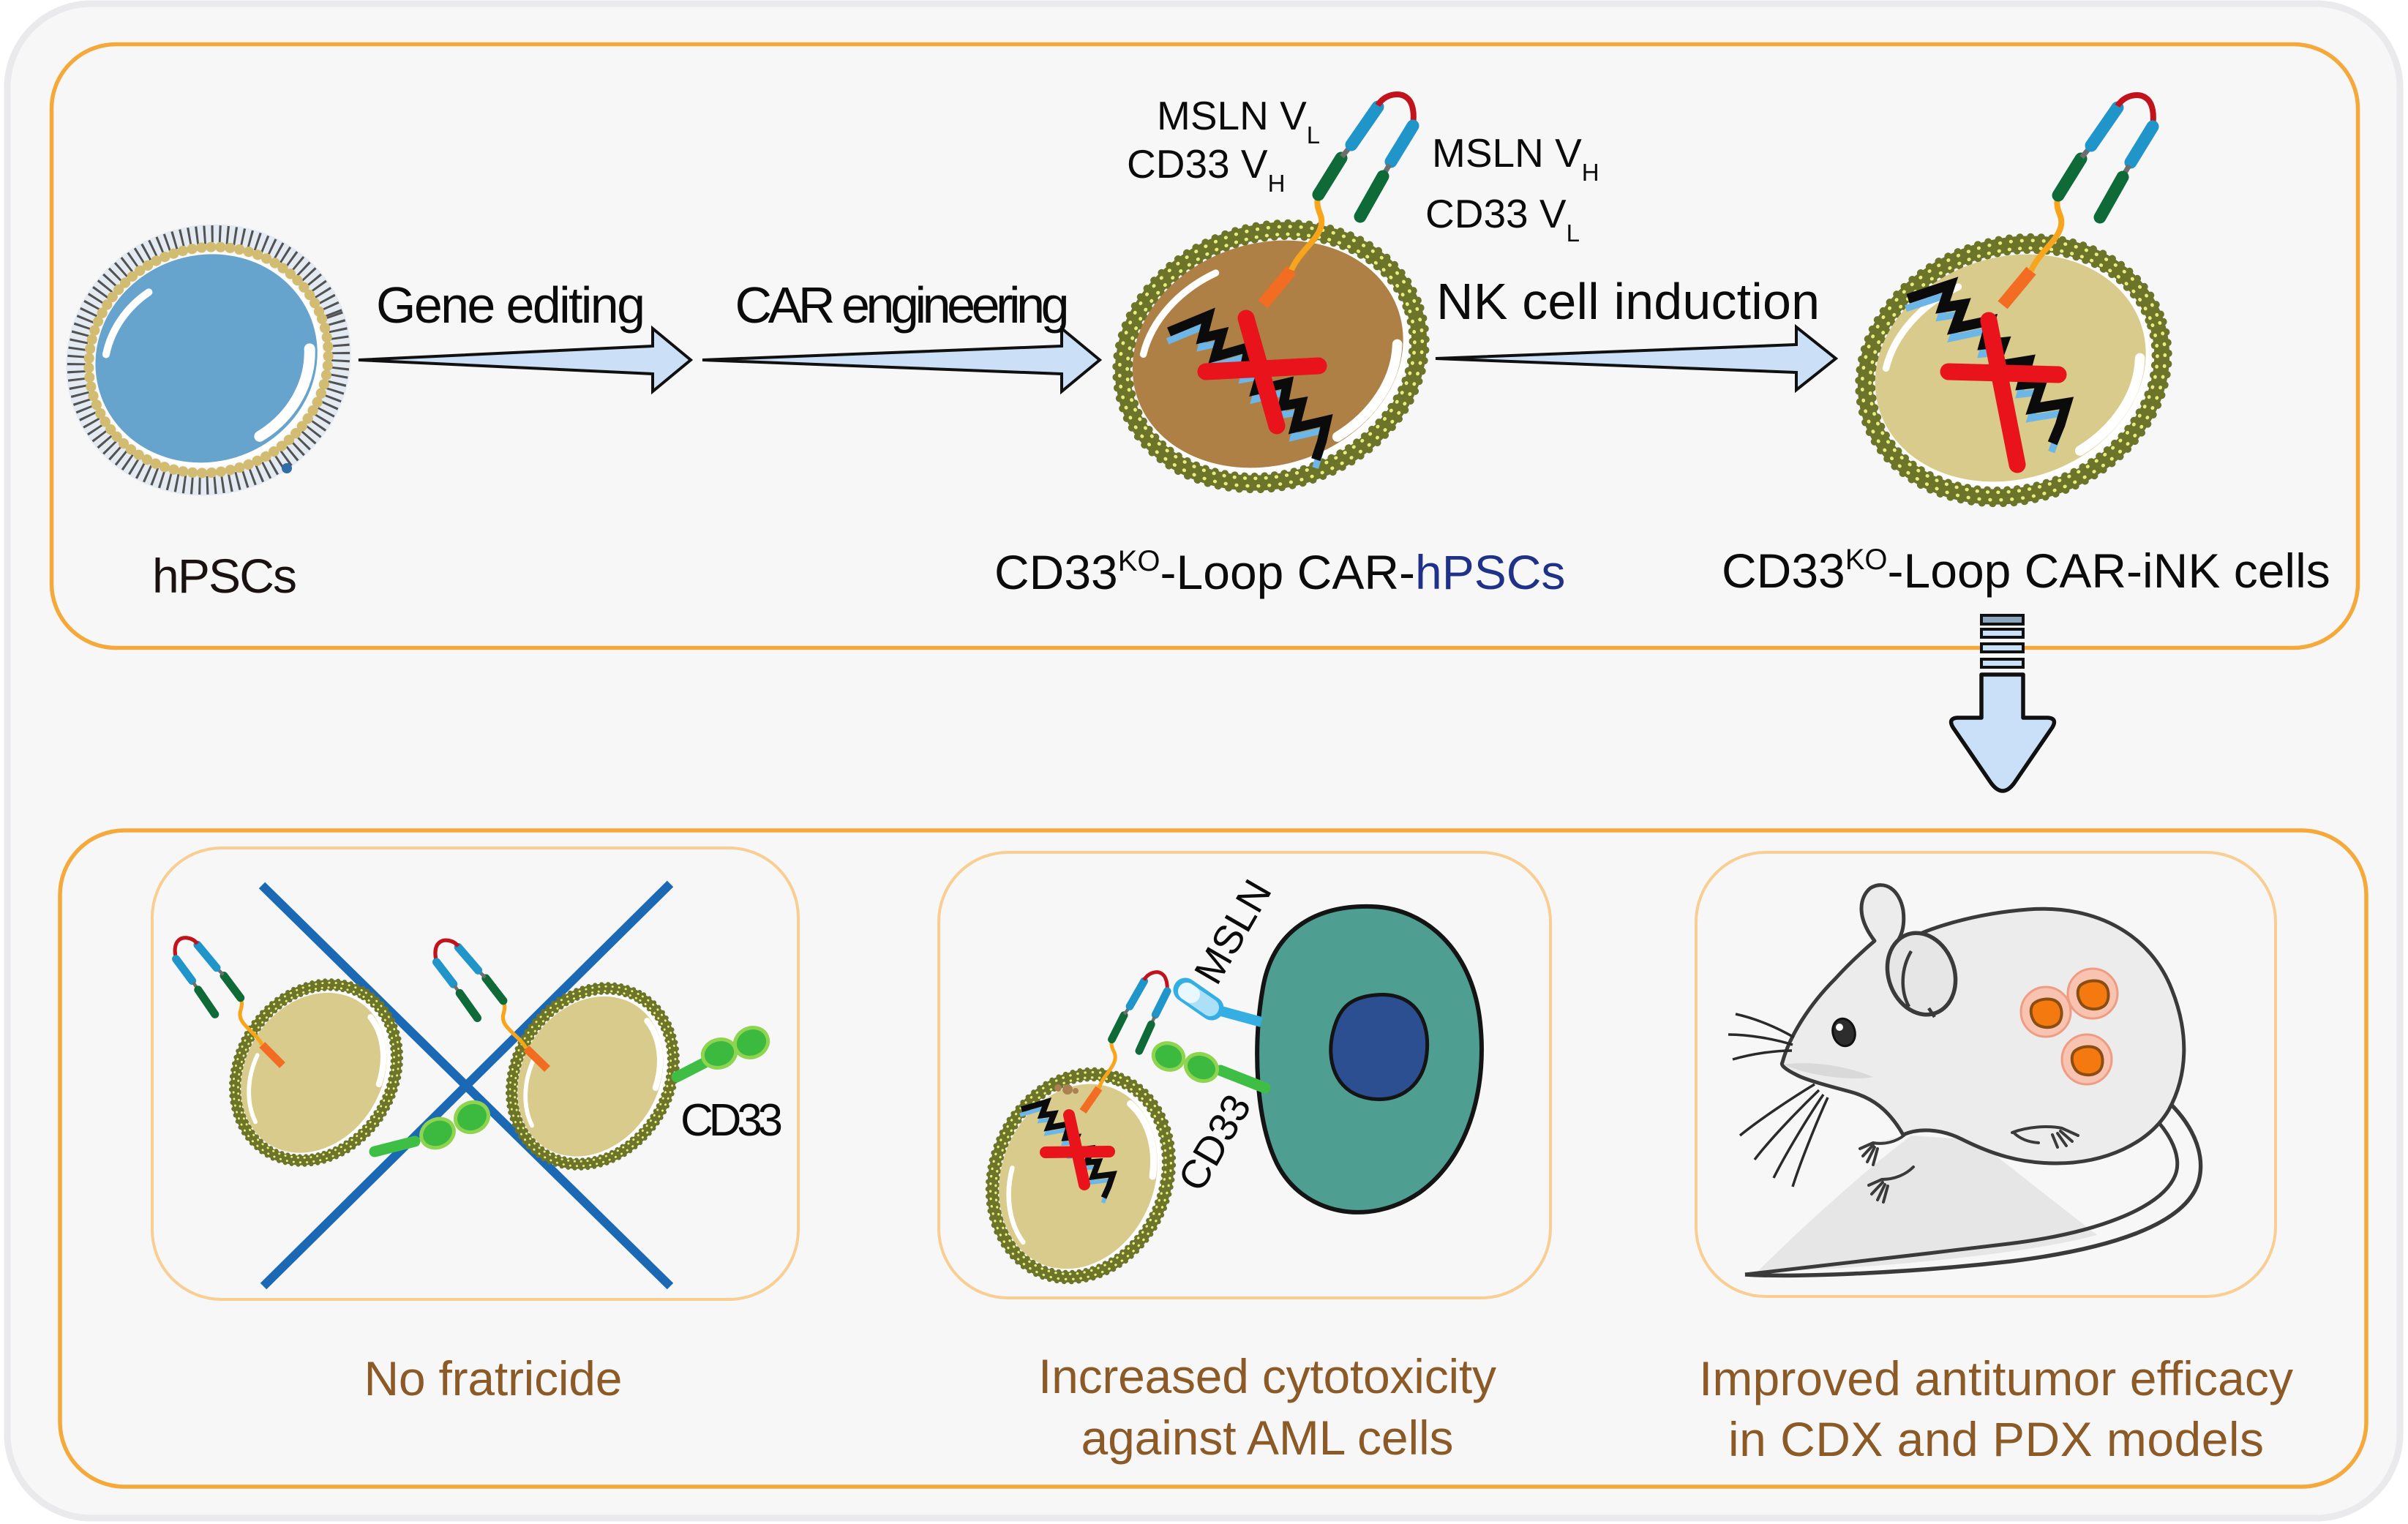  Describe the element at coordinates (224, 576) in the screenshot. I see `svg-text: hPSCs` at that location.